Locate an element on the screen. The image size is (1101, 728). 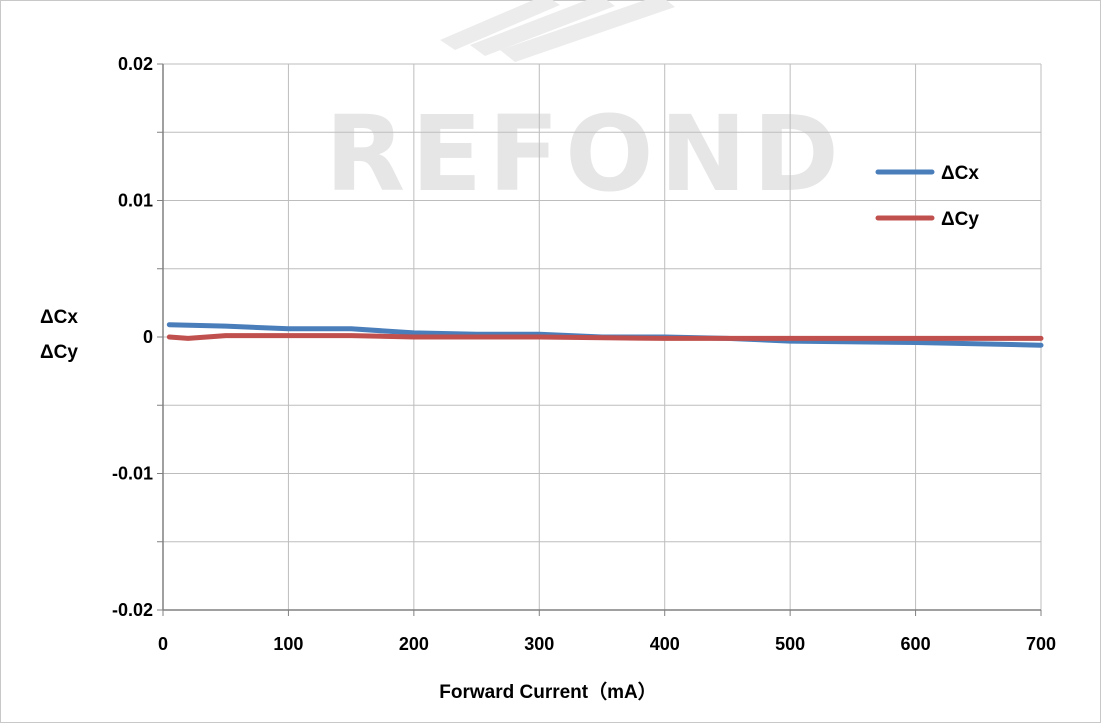
watermark-logo: REFOND is located at coordinates (585, 107).